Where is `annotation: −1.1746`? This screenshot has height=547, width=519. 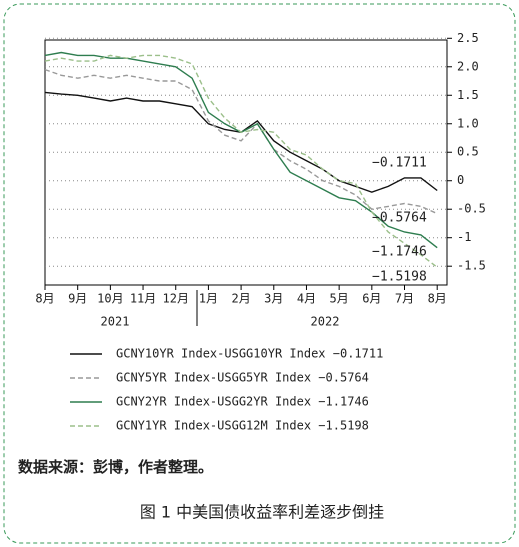 annotation: −1.1746 is located at coordinates (399, 252).